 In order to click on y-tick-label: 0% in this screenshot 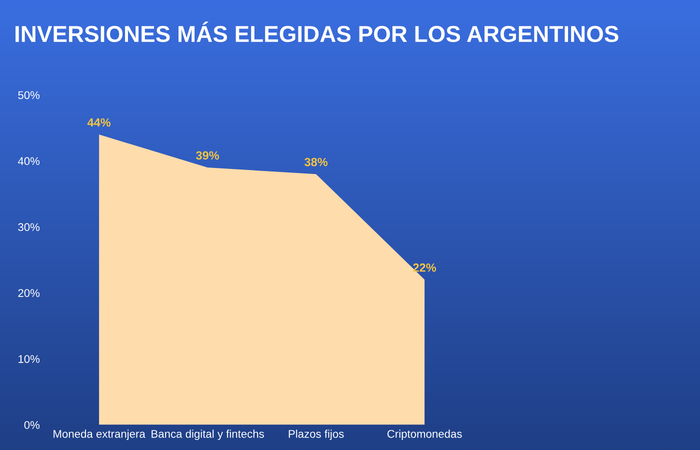, I will do `click(32, 425)`.